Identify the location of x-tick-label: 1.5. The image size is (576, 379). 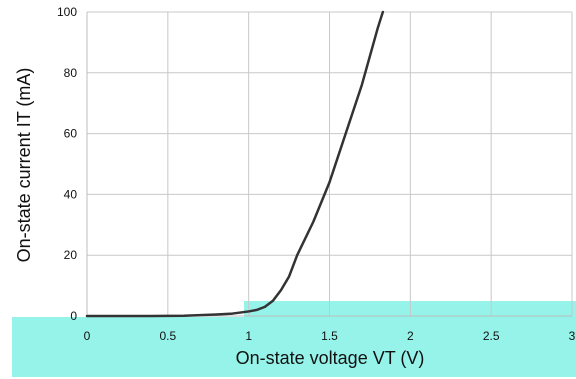
(329, 336).